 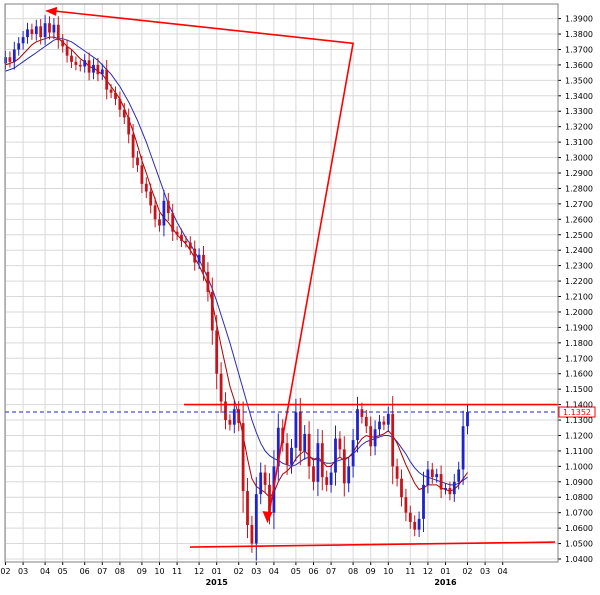 What do you see at coordinates (579, 173) in the screenshot?
I see `y-tick-label: 1.2900` at bounding box center [579, 173].